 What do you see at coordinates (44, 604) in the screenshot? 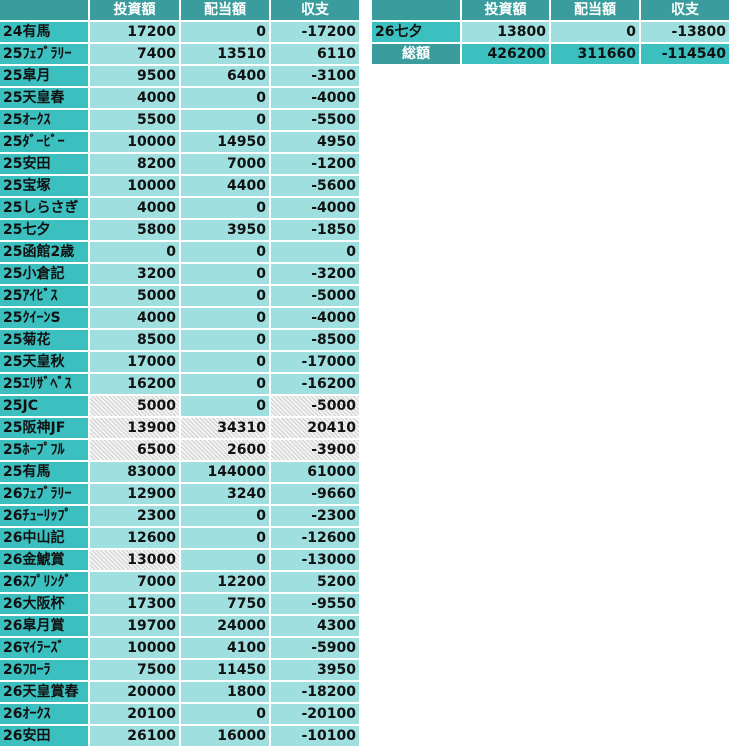
I see `row-label: 26大阪杯` at bounding box center [44, 604].